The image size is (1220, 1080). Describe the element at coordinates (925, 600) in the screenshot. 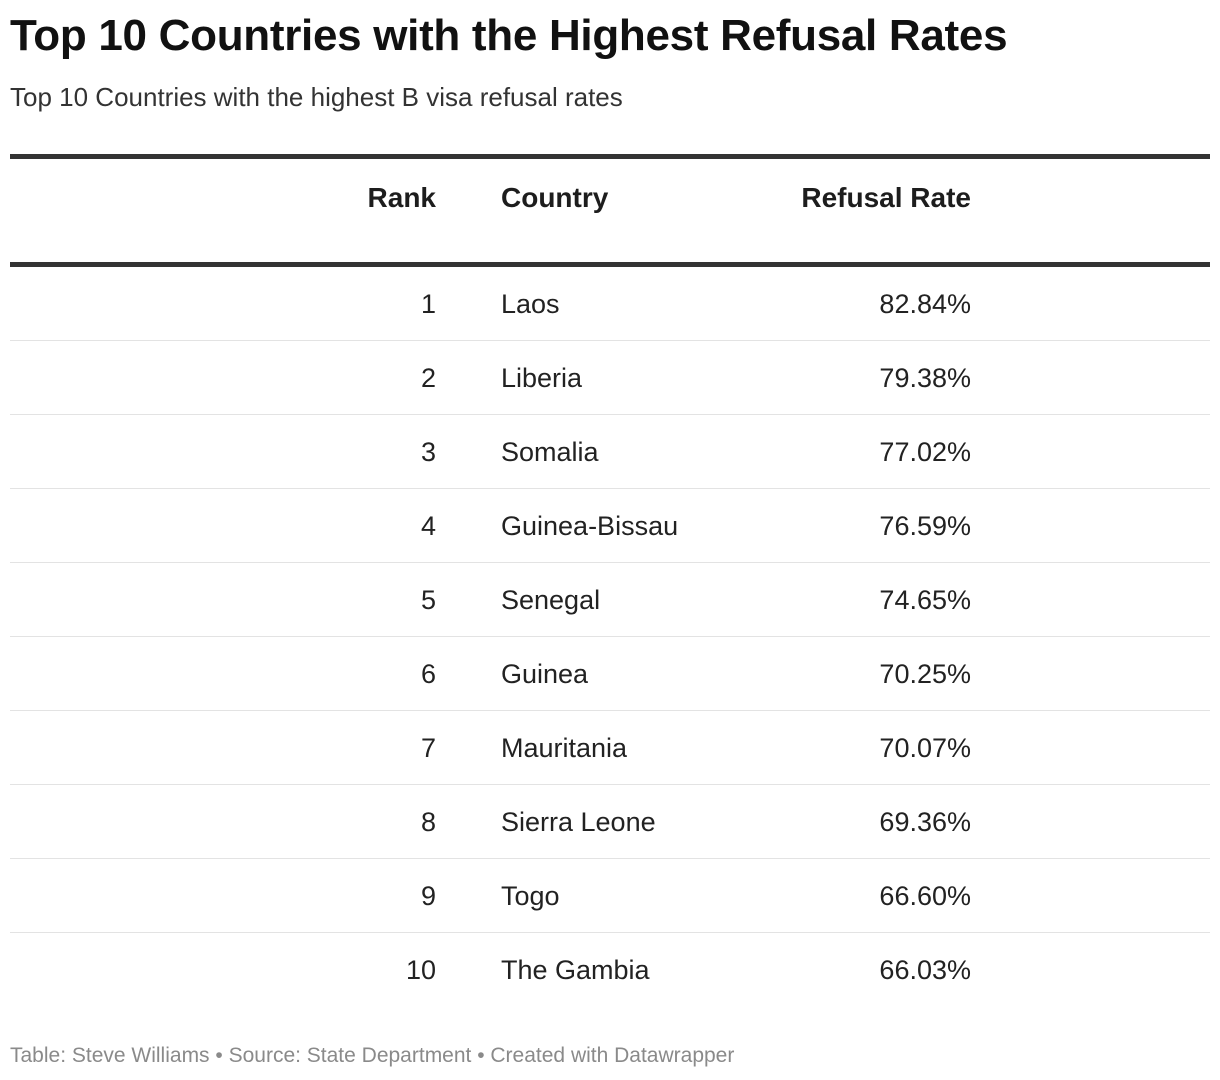

I see `cell-refusal-rate: 74.65%` at that location.